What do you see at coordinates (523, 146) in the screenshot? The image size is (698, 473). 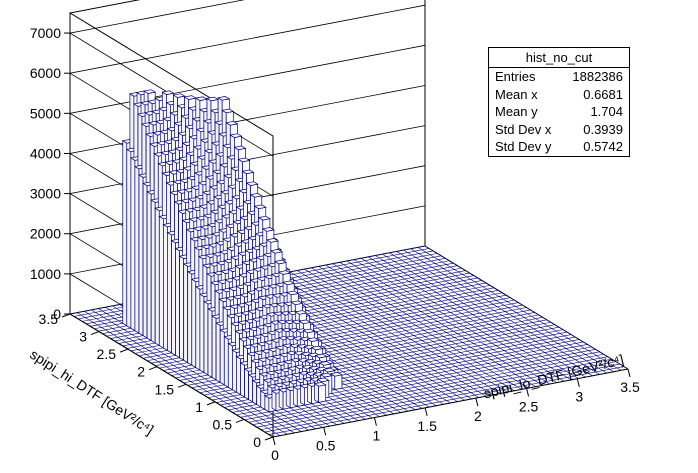 I see `stats-label: Std Dev y` at bounding box center [523, 146].